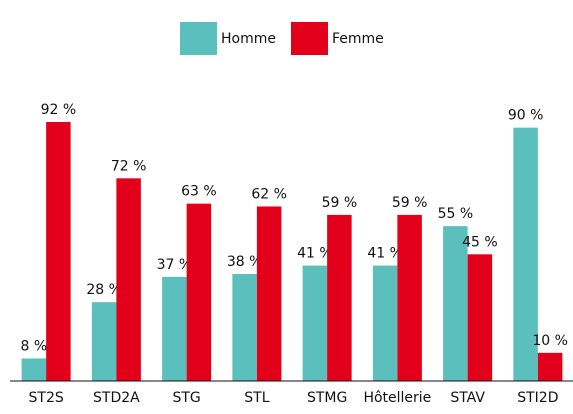 Image resolution: width=573 pixels, height=414 pixels. Describe the element at coordinates (526, 116) in the screenshot. I see `value-label: 90 %` at that location.